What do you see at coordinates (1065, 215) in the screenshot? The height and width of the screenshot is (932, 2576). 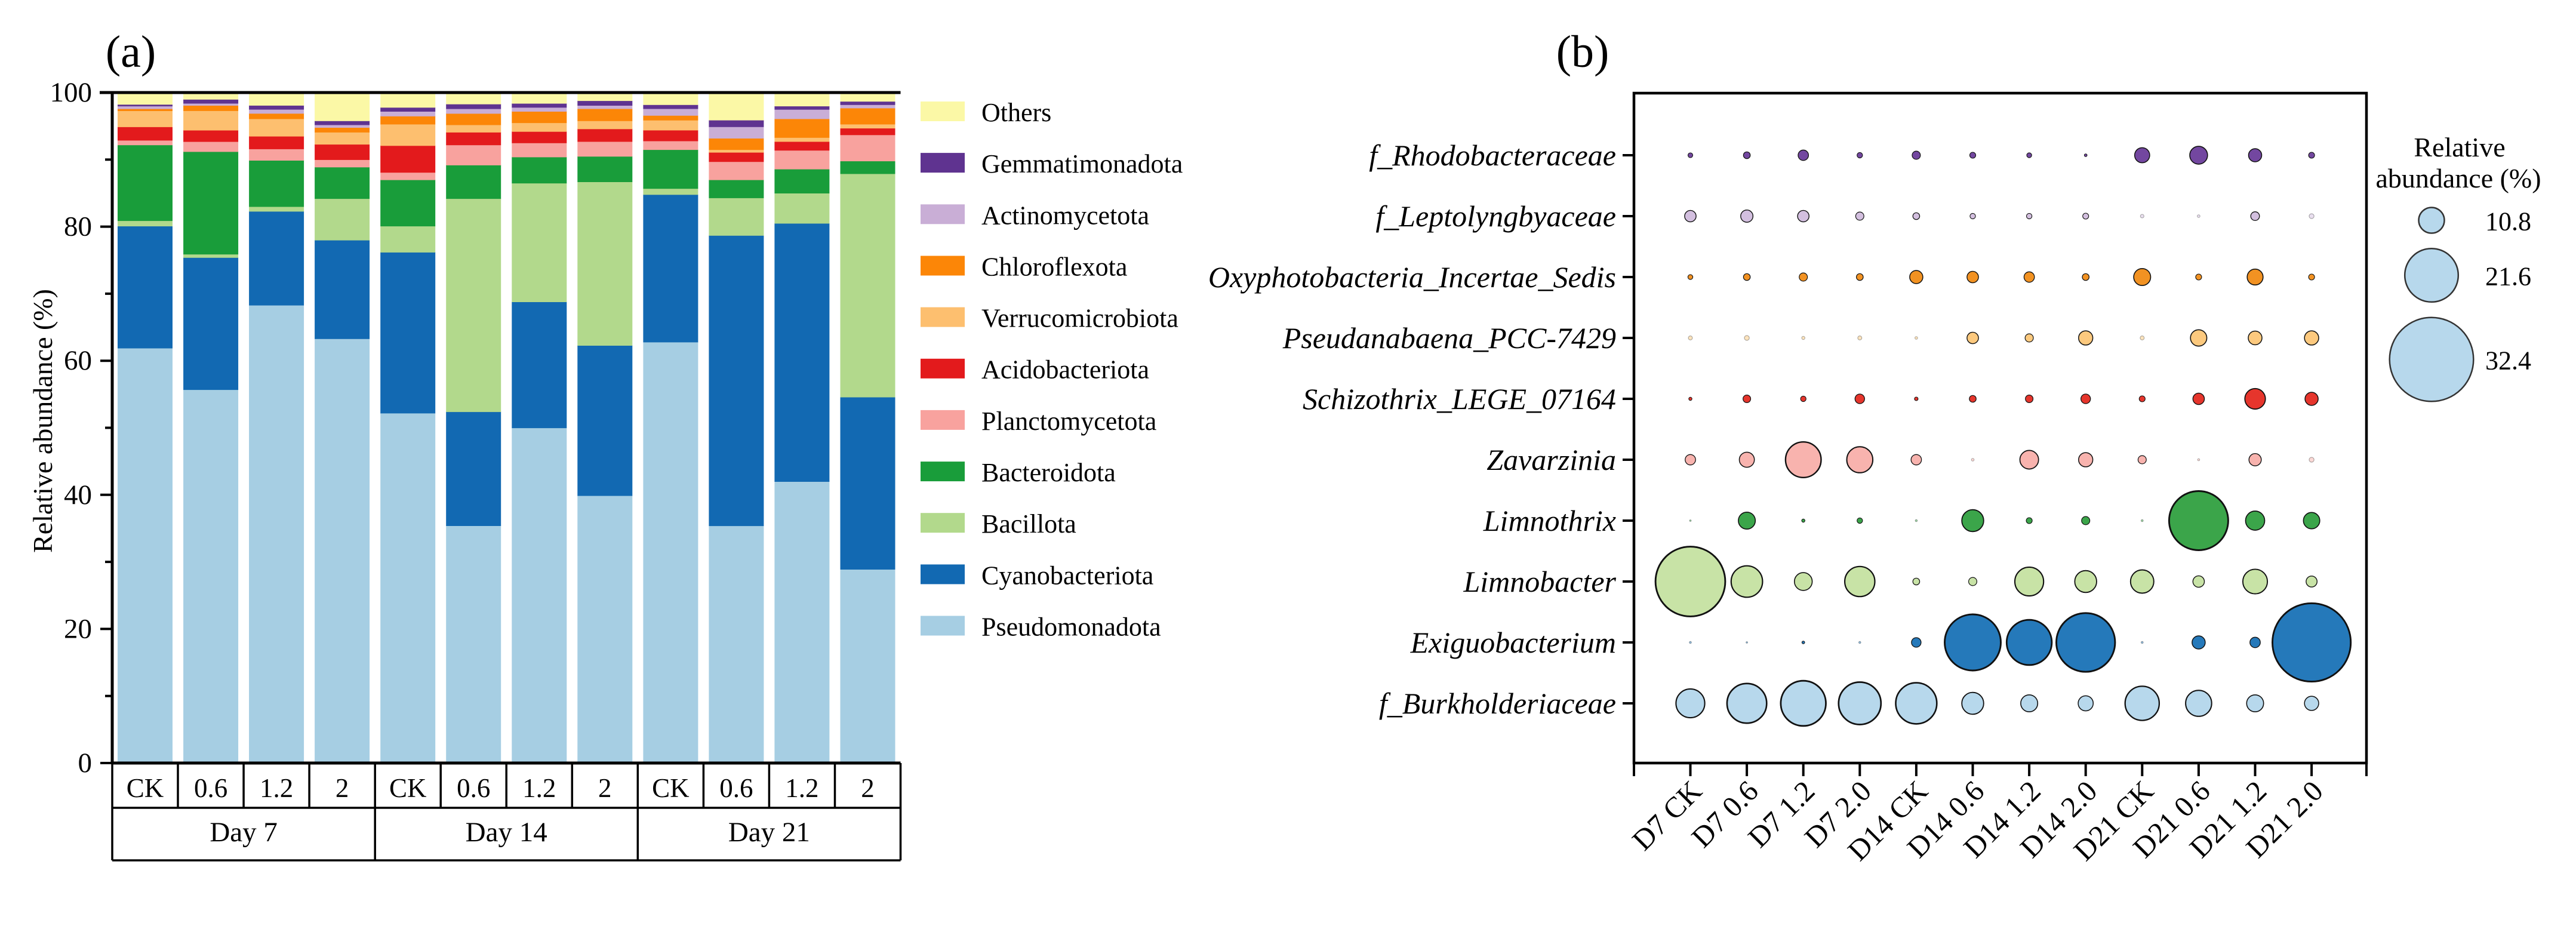 I see `svg-text: Actinomycetota` at bounding box center [1065, 215].